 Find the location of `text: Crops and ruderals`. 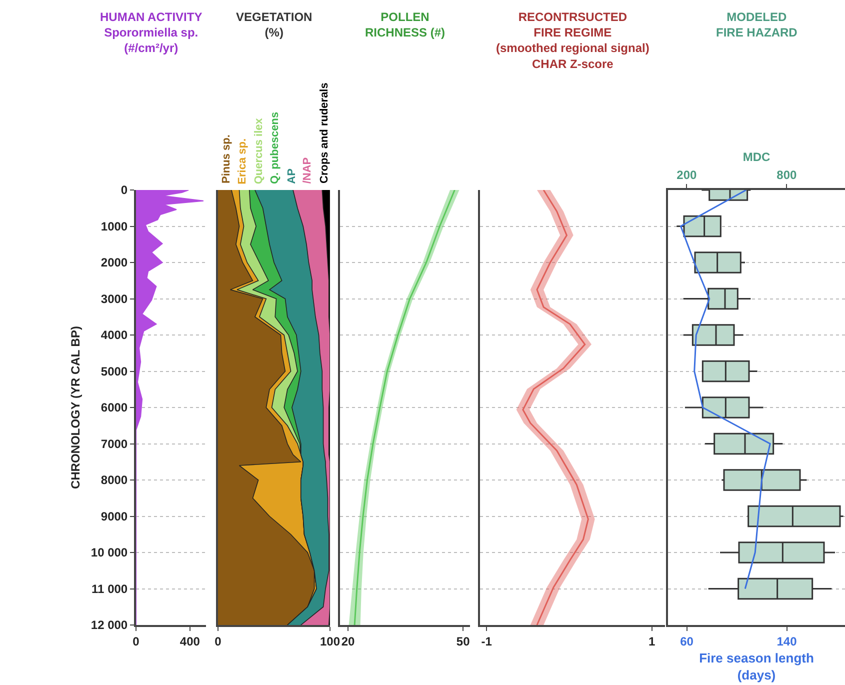

text: Crops and ruderals is located at coordinates (324, 133).